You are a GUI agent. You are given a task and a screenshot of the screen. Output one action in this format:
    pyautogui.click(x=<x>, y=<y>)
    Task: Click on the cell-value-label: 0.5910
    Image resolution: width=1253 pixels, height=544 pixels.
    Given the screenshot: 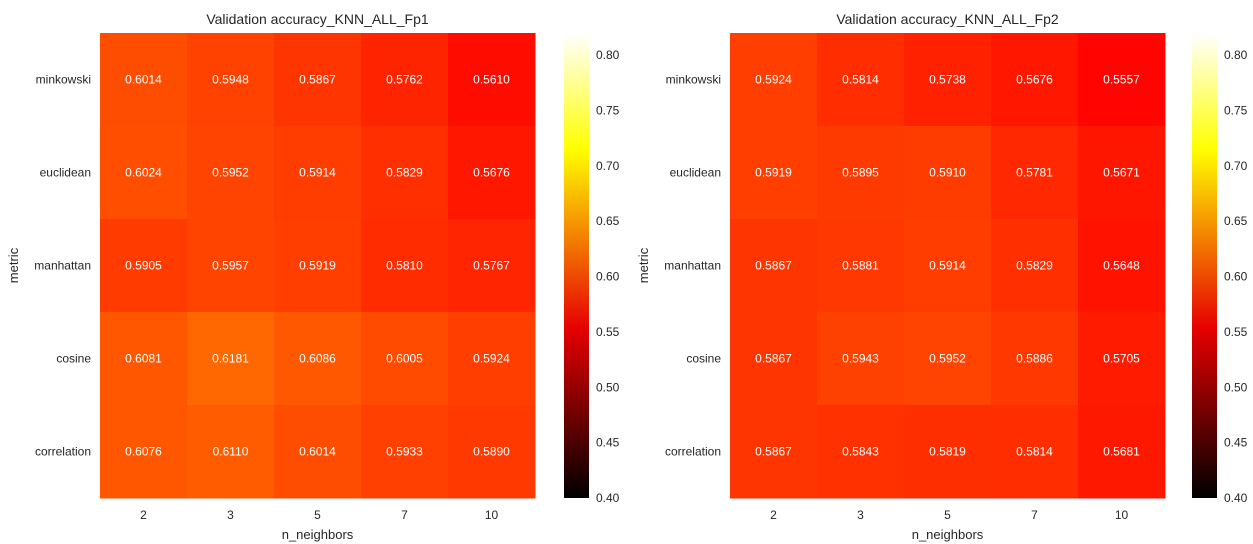 What is the action you would take?
    pyautogui.click(x=947, y=173)
    